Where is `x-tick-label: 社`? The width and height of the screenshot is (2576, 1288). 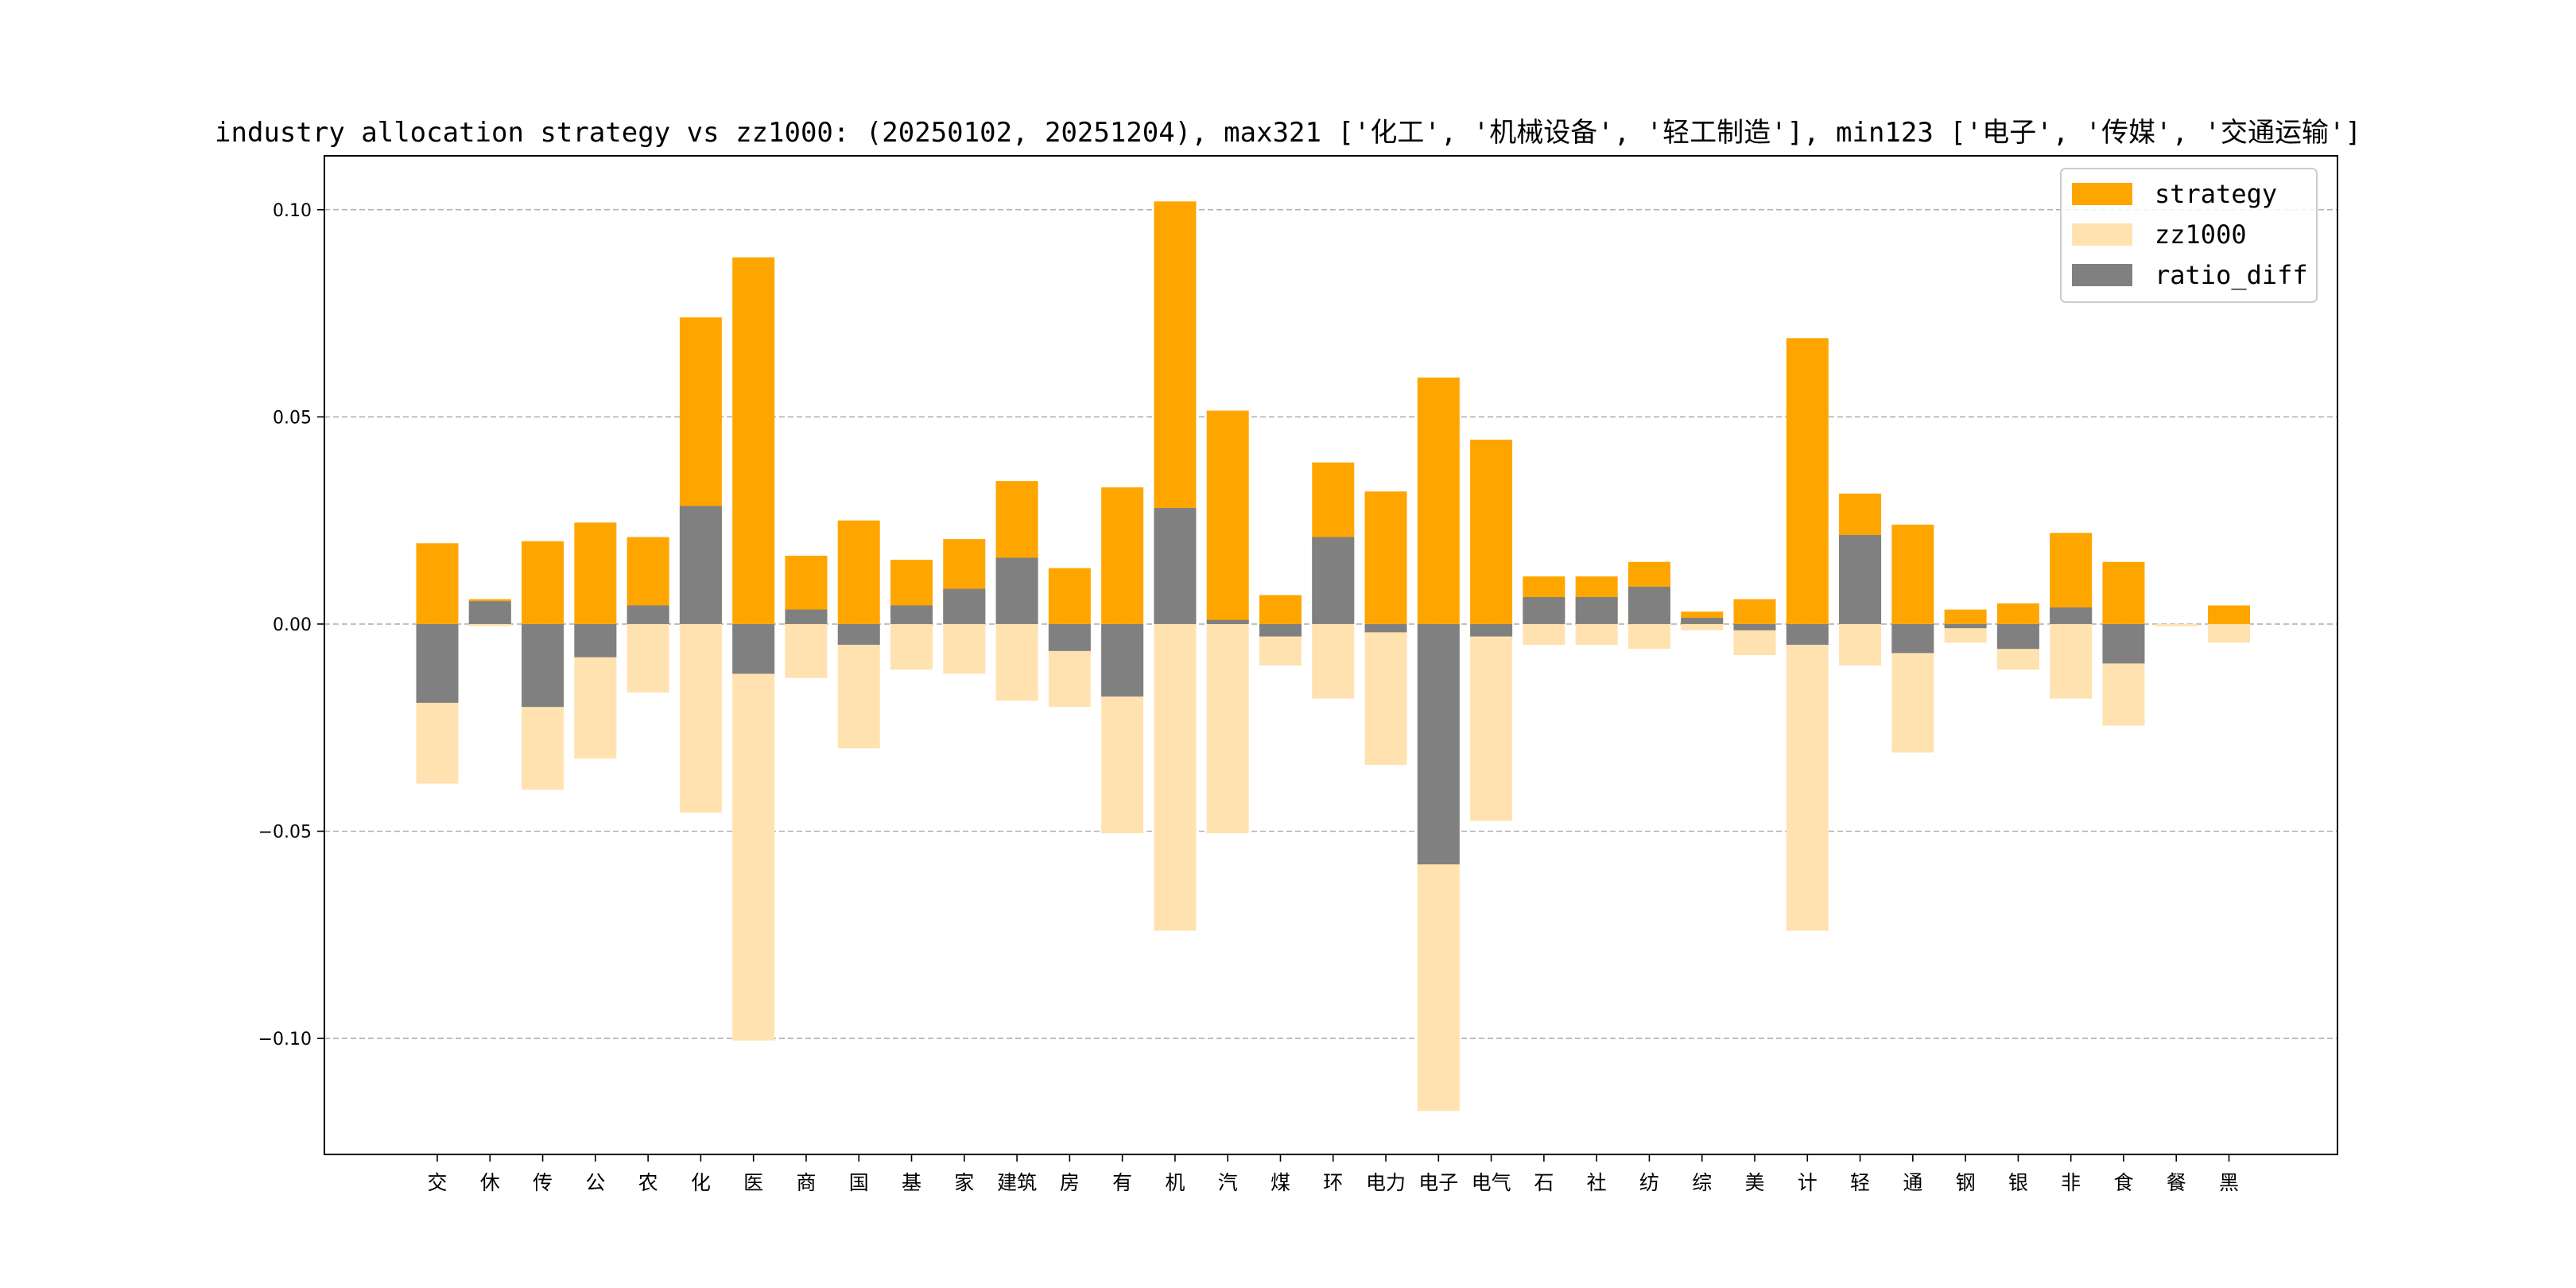 x-tick-label: 社 is located at coordinates (1597, 1182).